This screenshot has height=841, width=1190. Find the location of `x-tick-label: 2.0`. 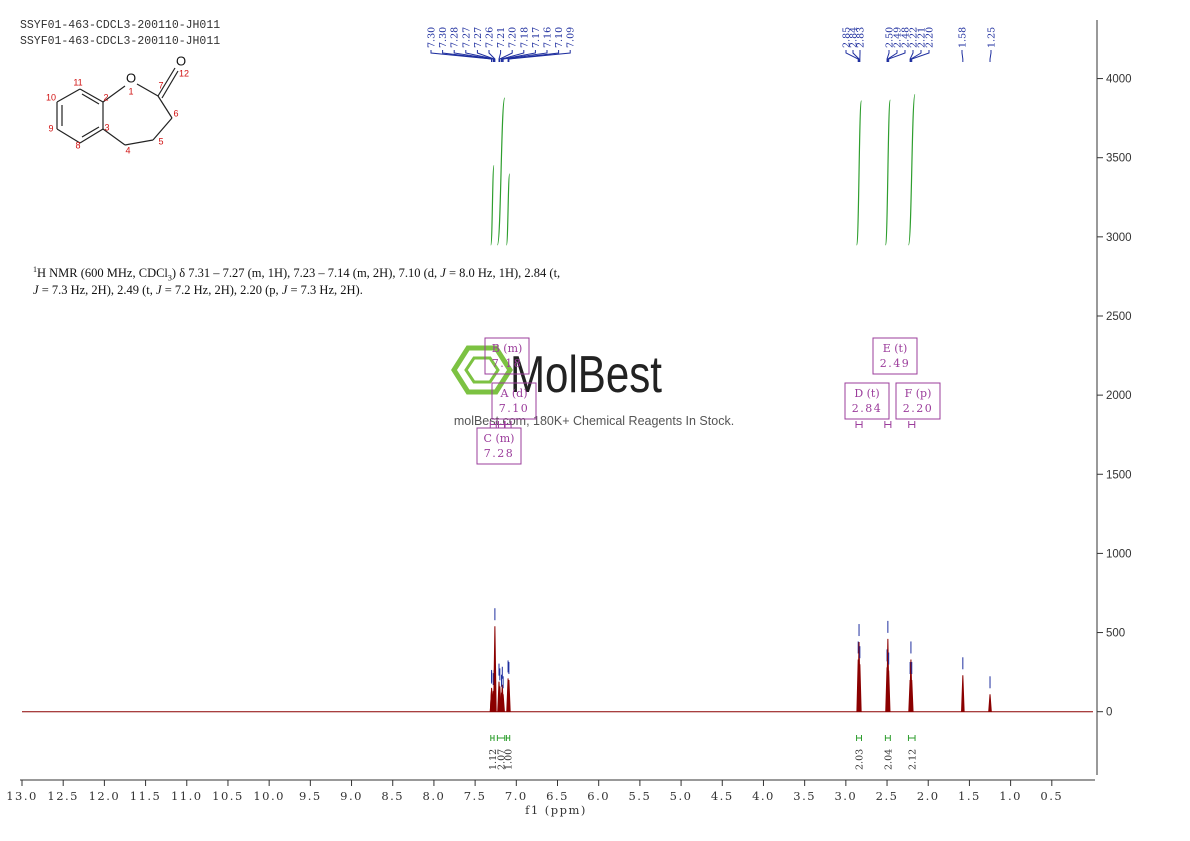

x-tick-label: 2.0 is located at coordinates (928, 796).